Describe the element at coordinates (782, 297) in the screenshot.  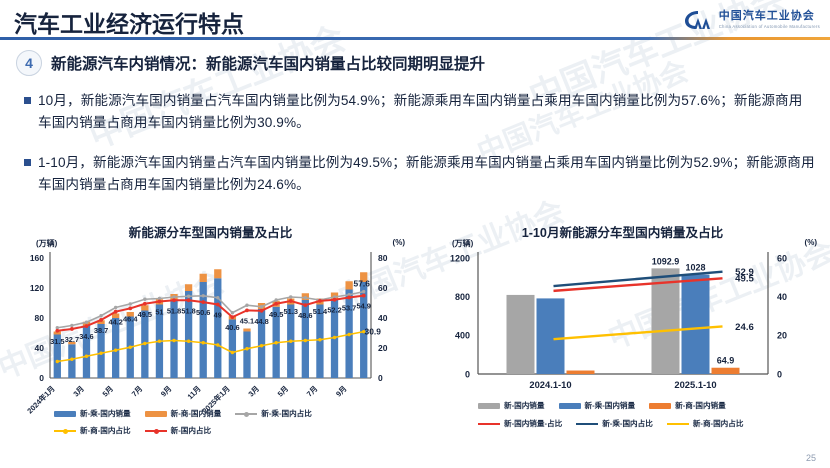
I see `y2-tick-label: 40` at that location.